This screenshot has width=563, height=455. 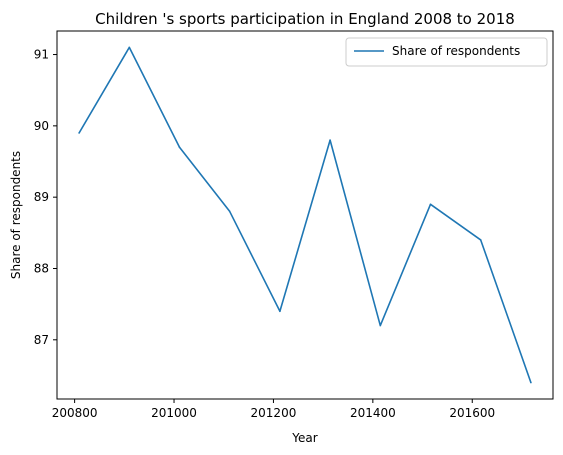 I want to click on legend-label: Share of respondents, so click(x=456, y=51).